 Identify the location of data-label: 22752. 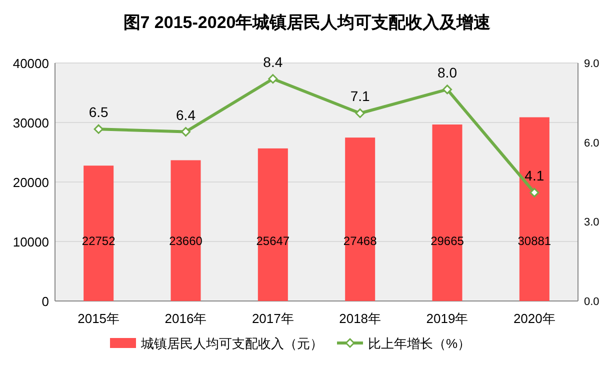
(99, 241).